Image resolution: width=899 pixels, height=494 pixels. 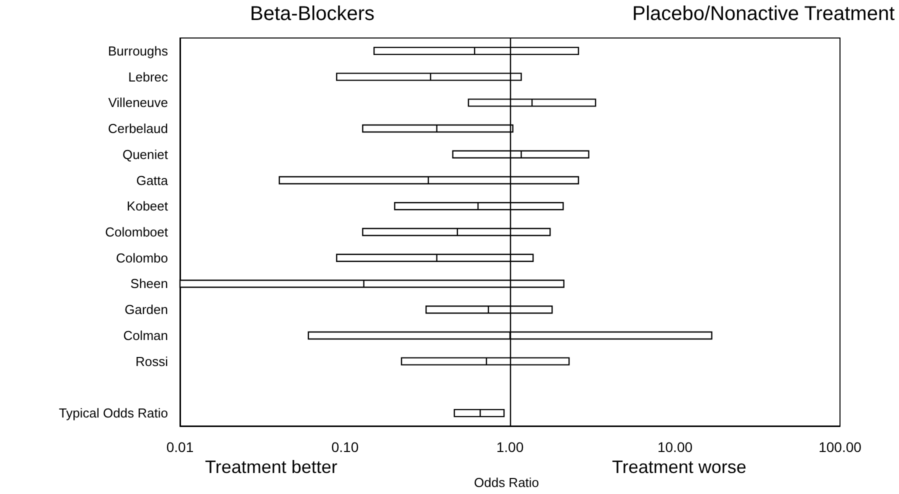 What do you see at coordinates (345, 447) in the screenshot?
I see `x-tick-label: 0.10` at bounding box center [345, 447].